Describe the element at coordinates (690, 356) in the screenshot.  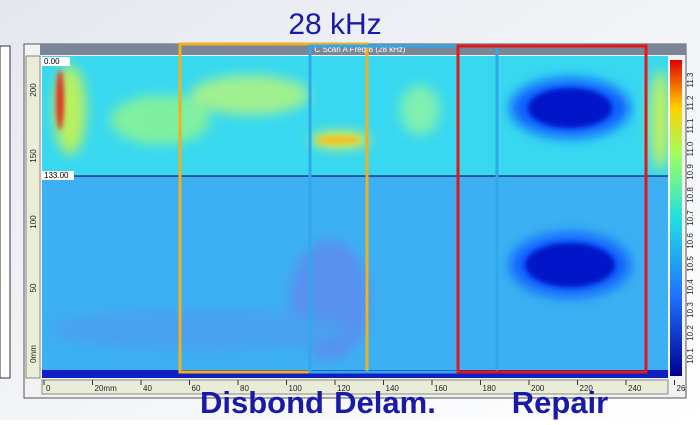
I see `colorbar-tick-label: 10.1` at that location.